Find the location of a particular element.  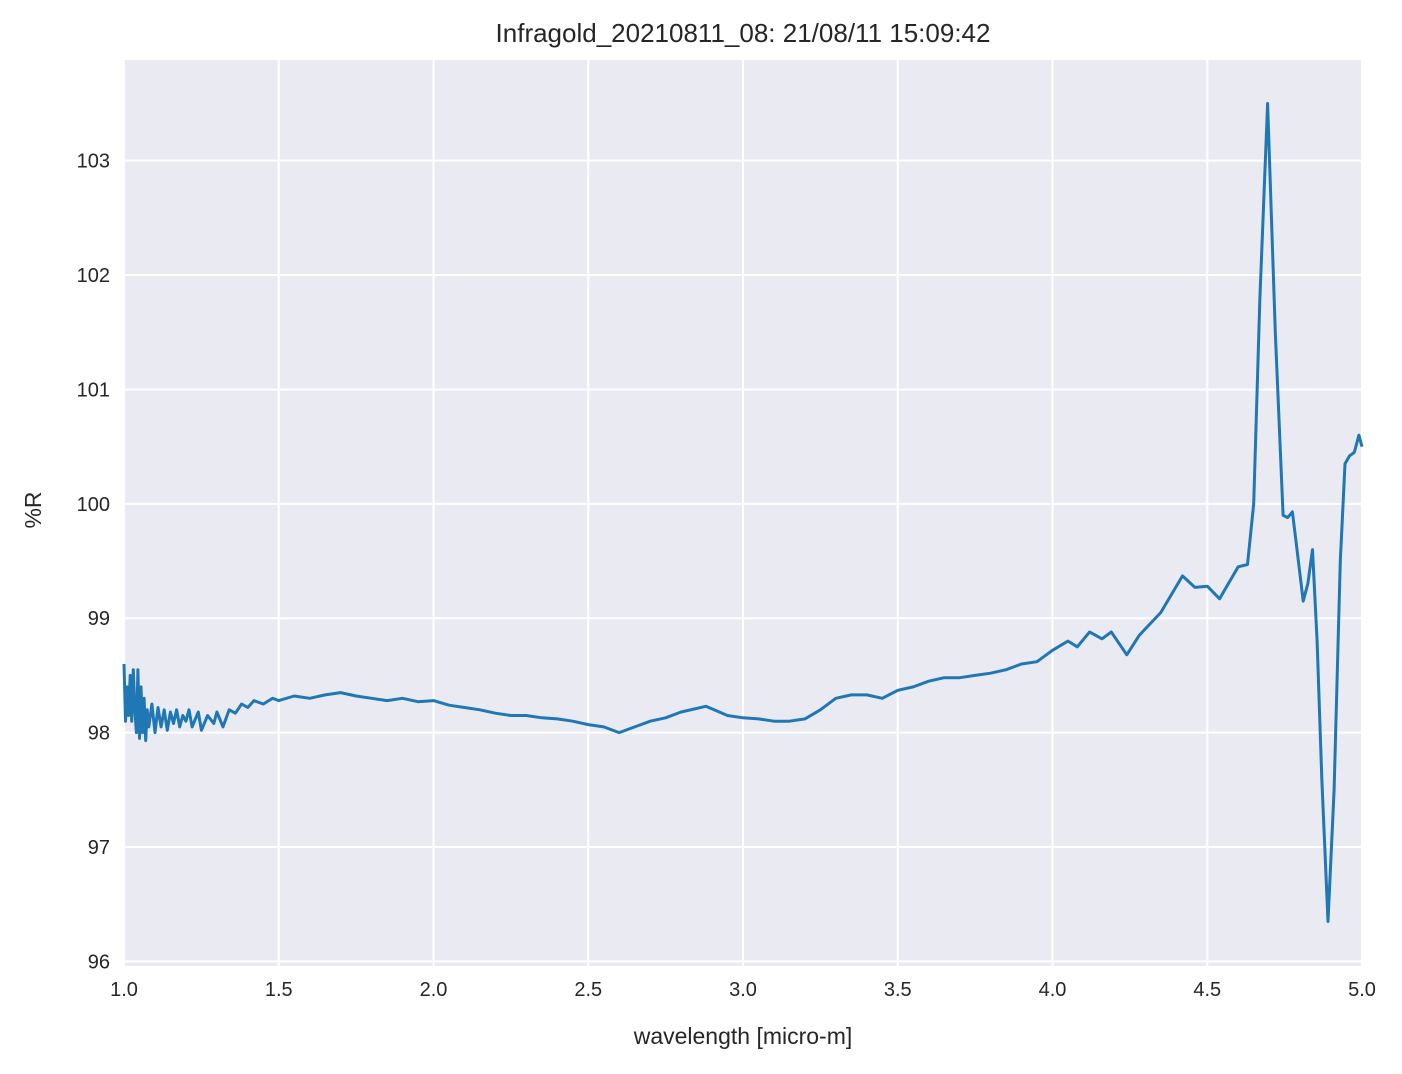

x-tick-label: 4.5 is located at coordinates (1207, 990).